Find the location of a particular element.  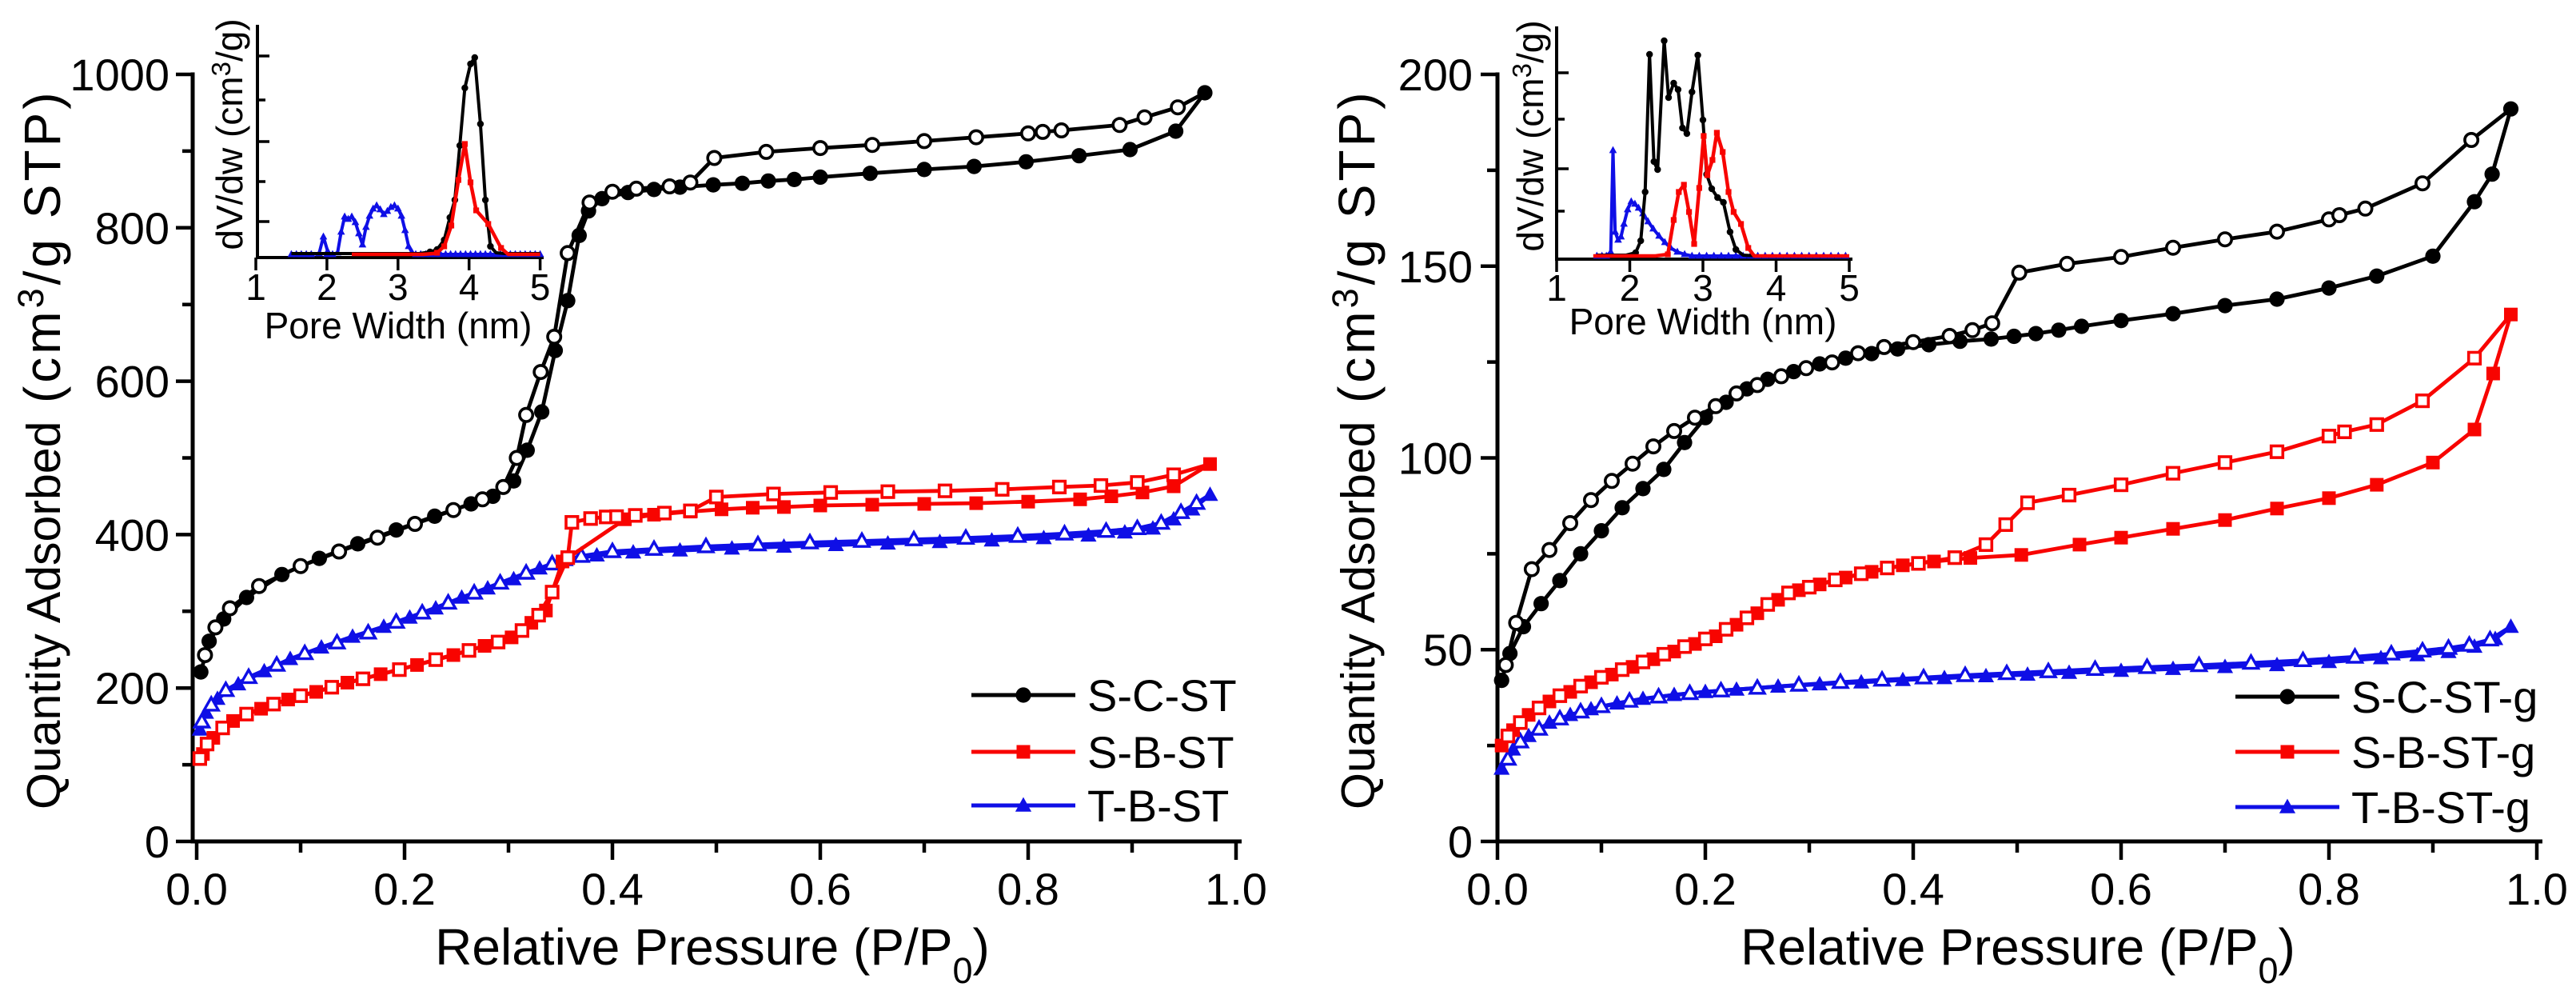

svg-text: 600 is located at coordinates (132, 382).